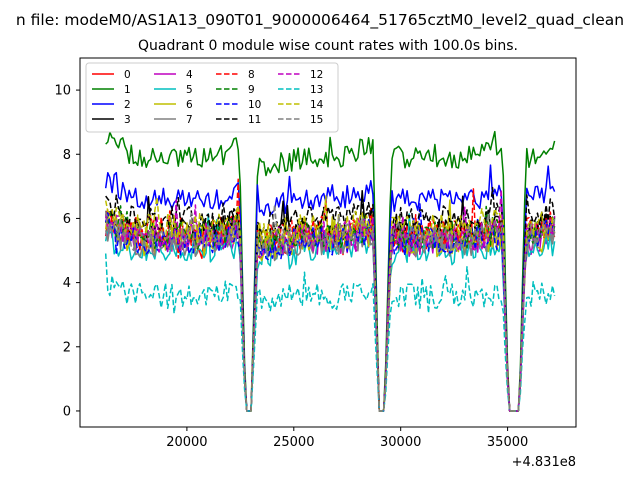  Describe the element at coordinates (544, 462) in the screenshot. I see `x-offset-label: +4.831e8` at that location.